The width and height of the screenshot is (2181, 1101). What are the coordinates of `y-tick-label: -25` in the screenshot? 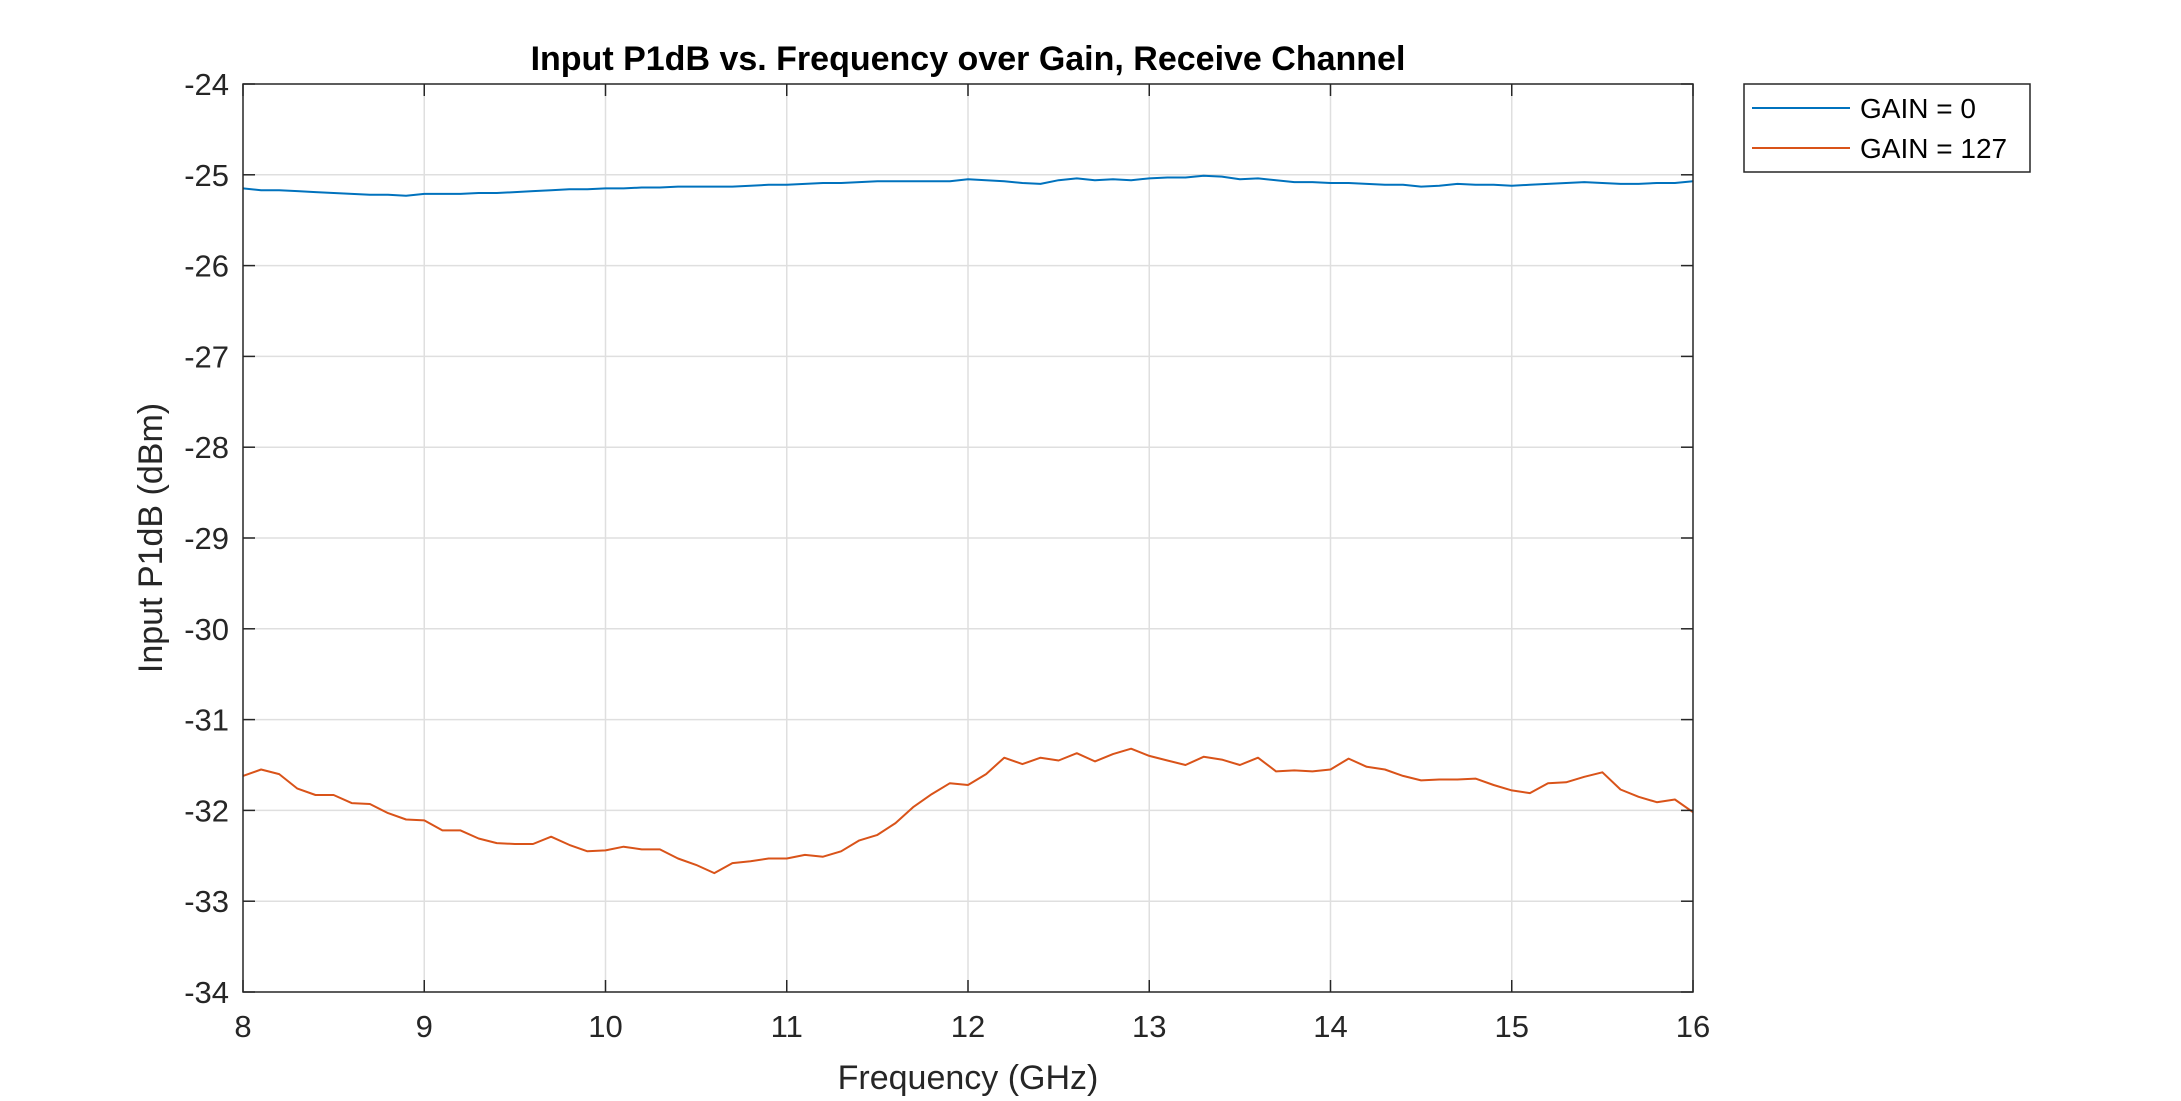 It's located at (206, 175).